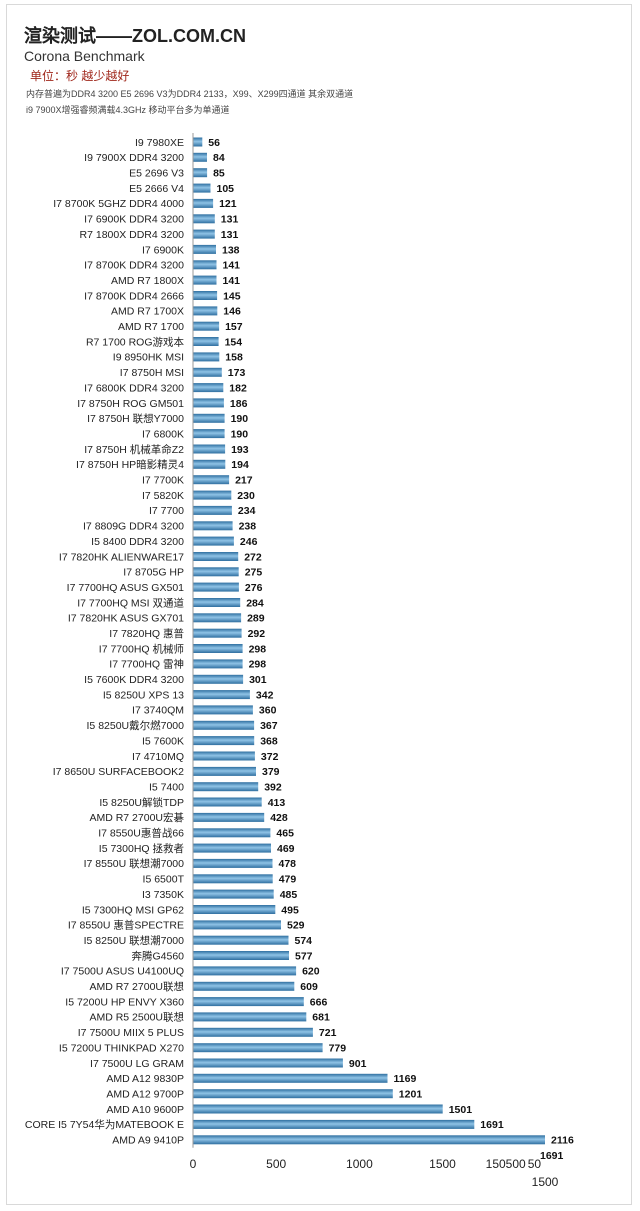 The height and width of the screenshot is (1211, 640). What do you see at coordinates (151, 327) in the screenshot?
I see `category-label: AMD R7 1700` at bounding box center [151, 327].